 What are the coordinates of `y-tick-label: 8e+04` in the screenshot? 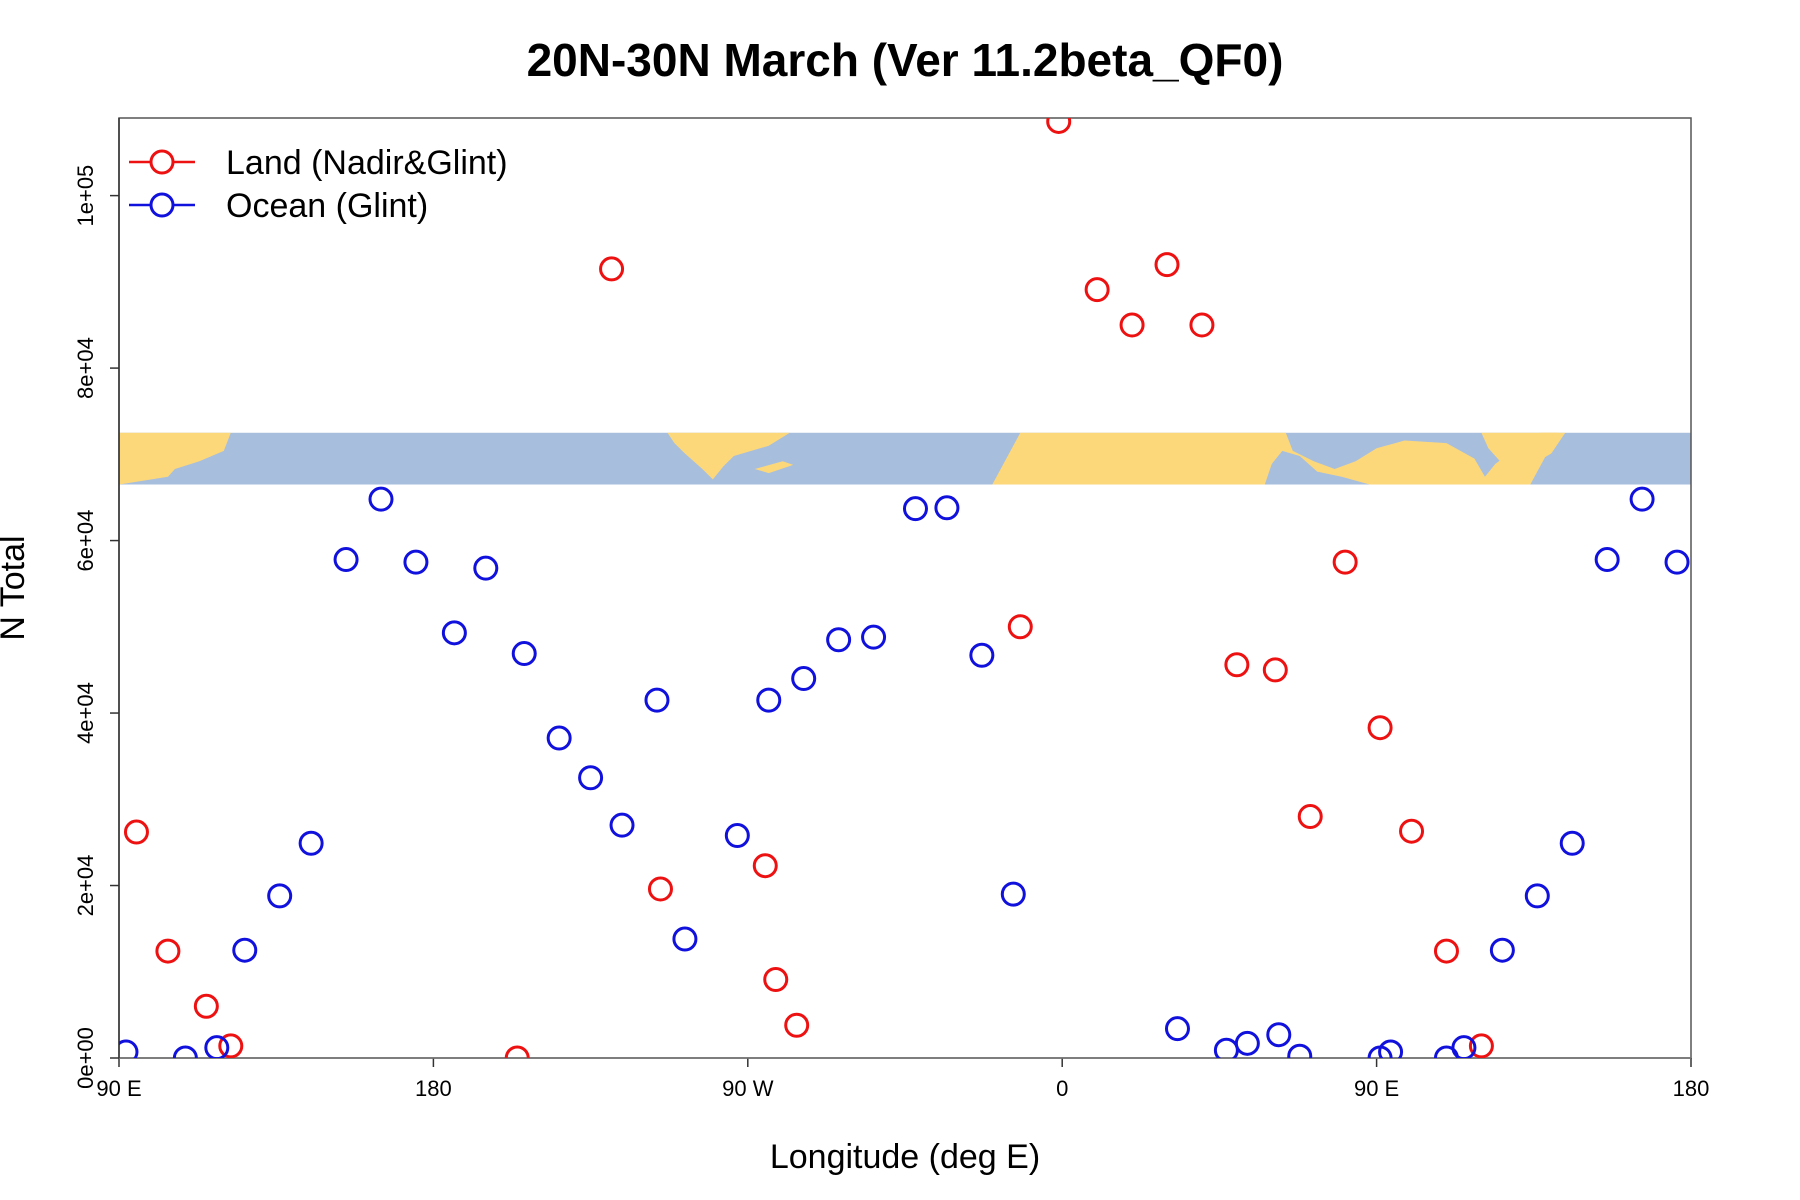 It's located at (85, 368).